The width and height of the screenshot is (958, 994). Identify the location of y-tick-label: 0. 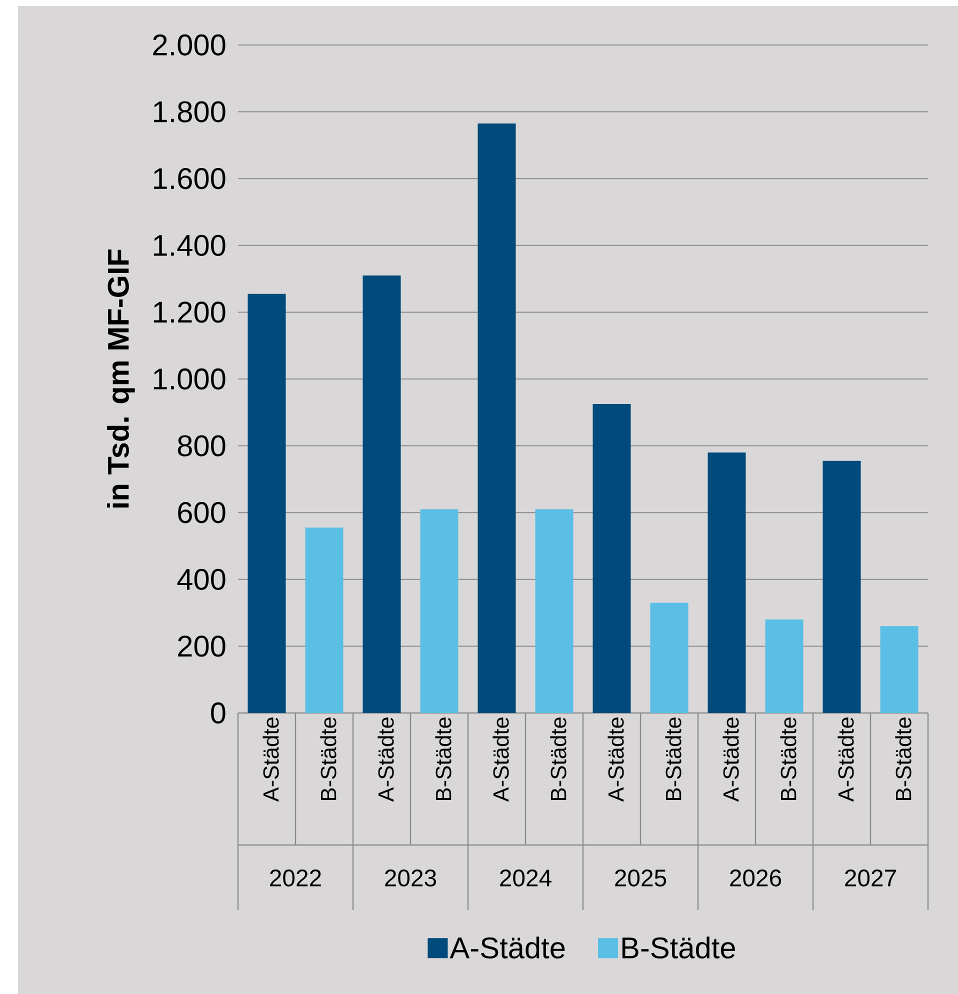
(218, 713).